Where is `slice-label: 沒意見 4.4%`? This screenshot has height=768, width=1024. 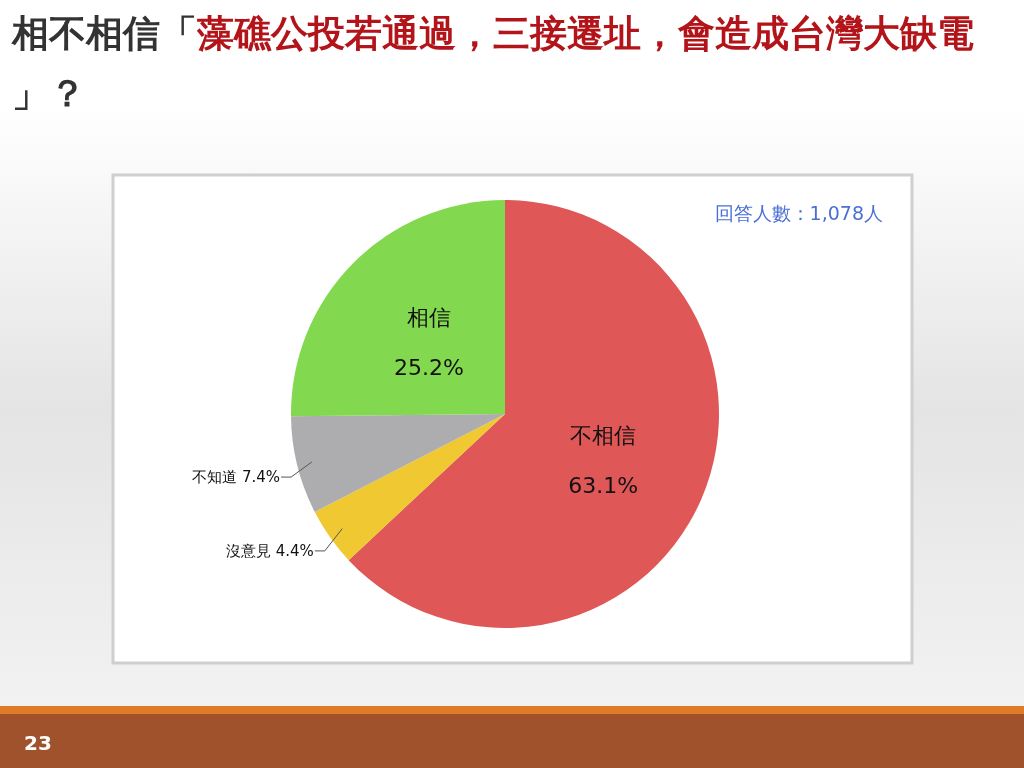
slice-label: 沒意見 4.4% is located at coordinates (269, 550).